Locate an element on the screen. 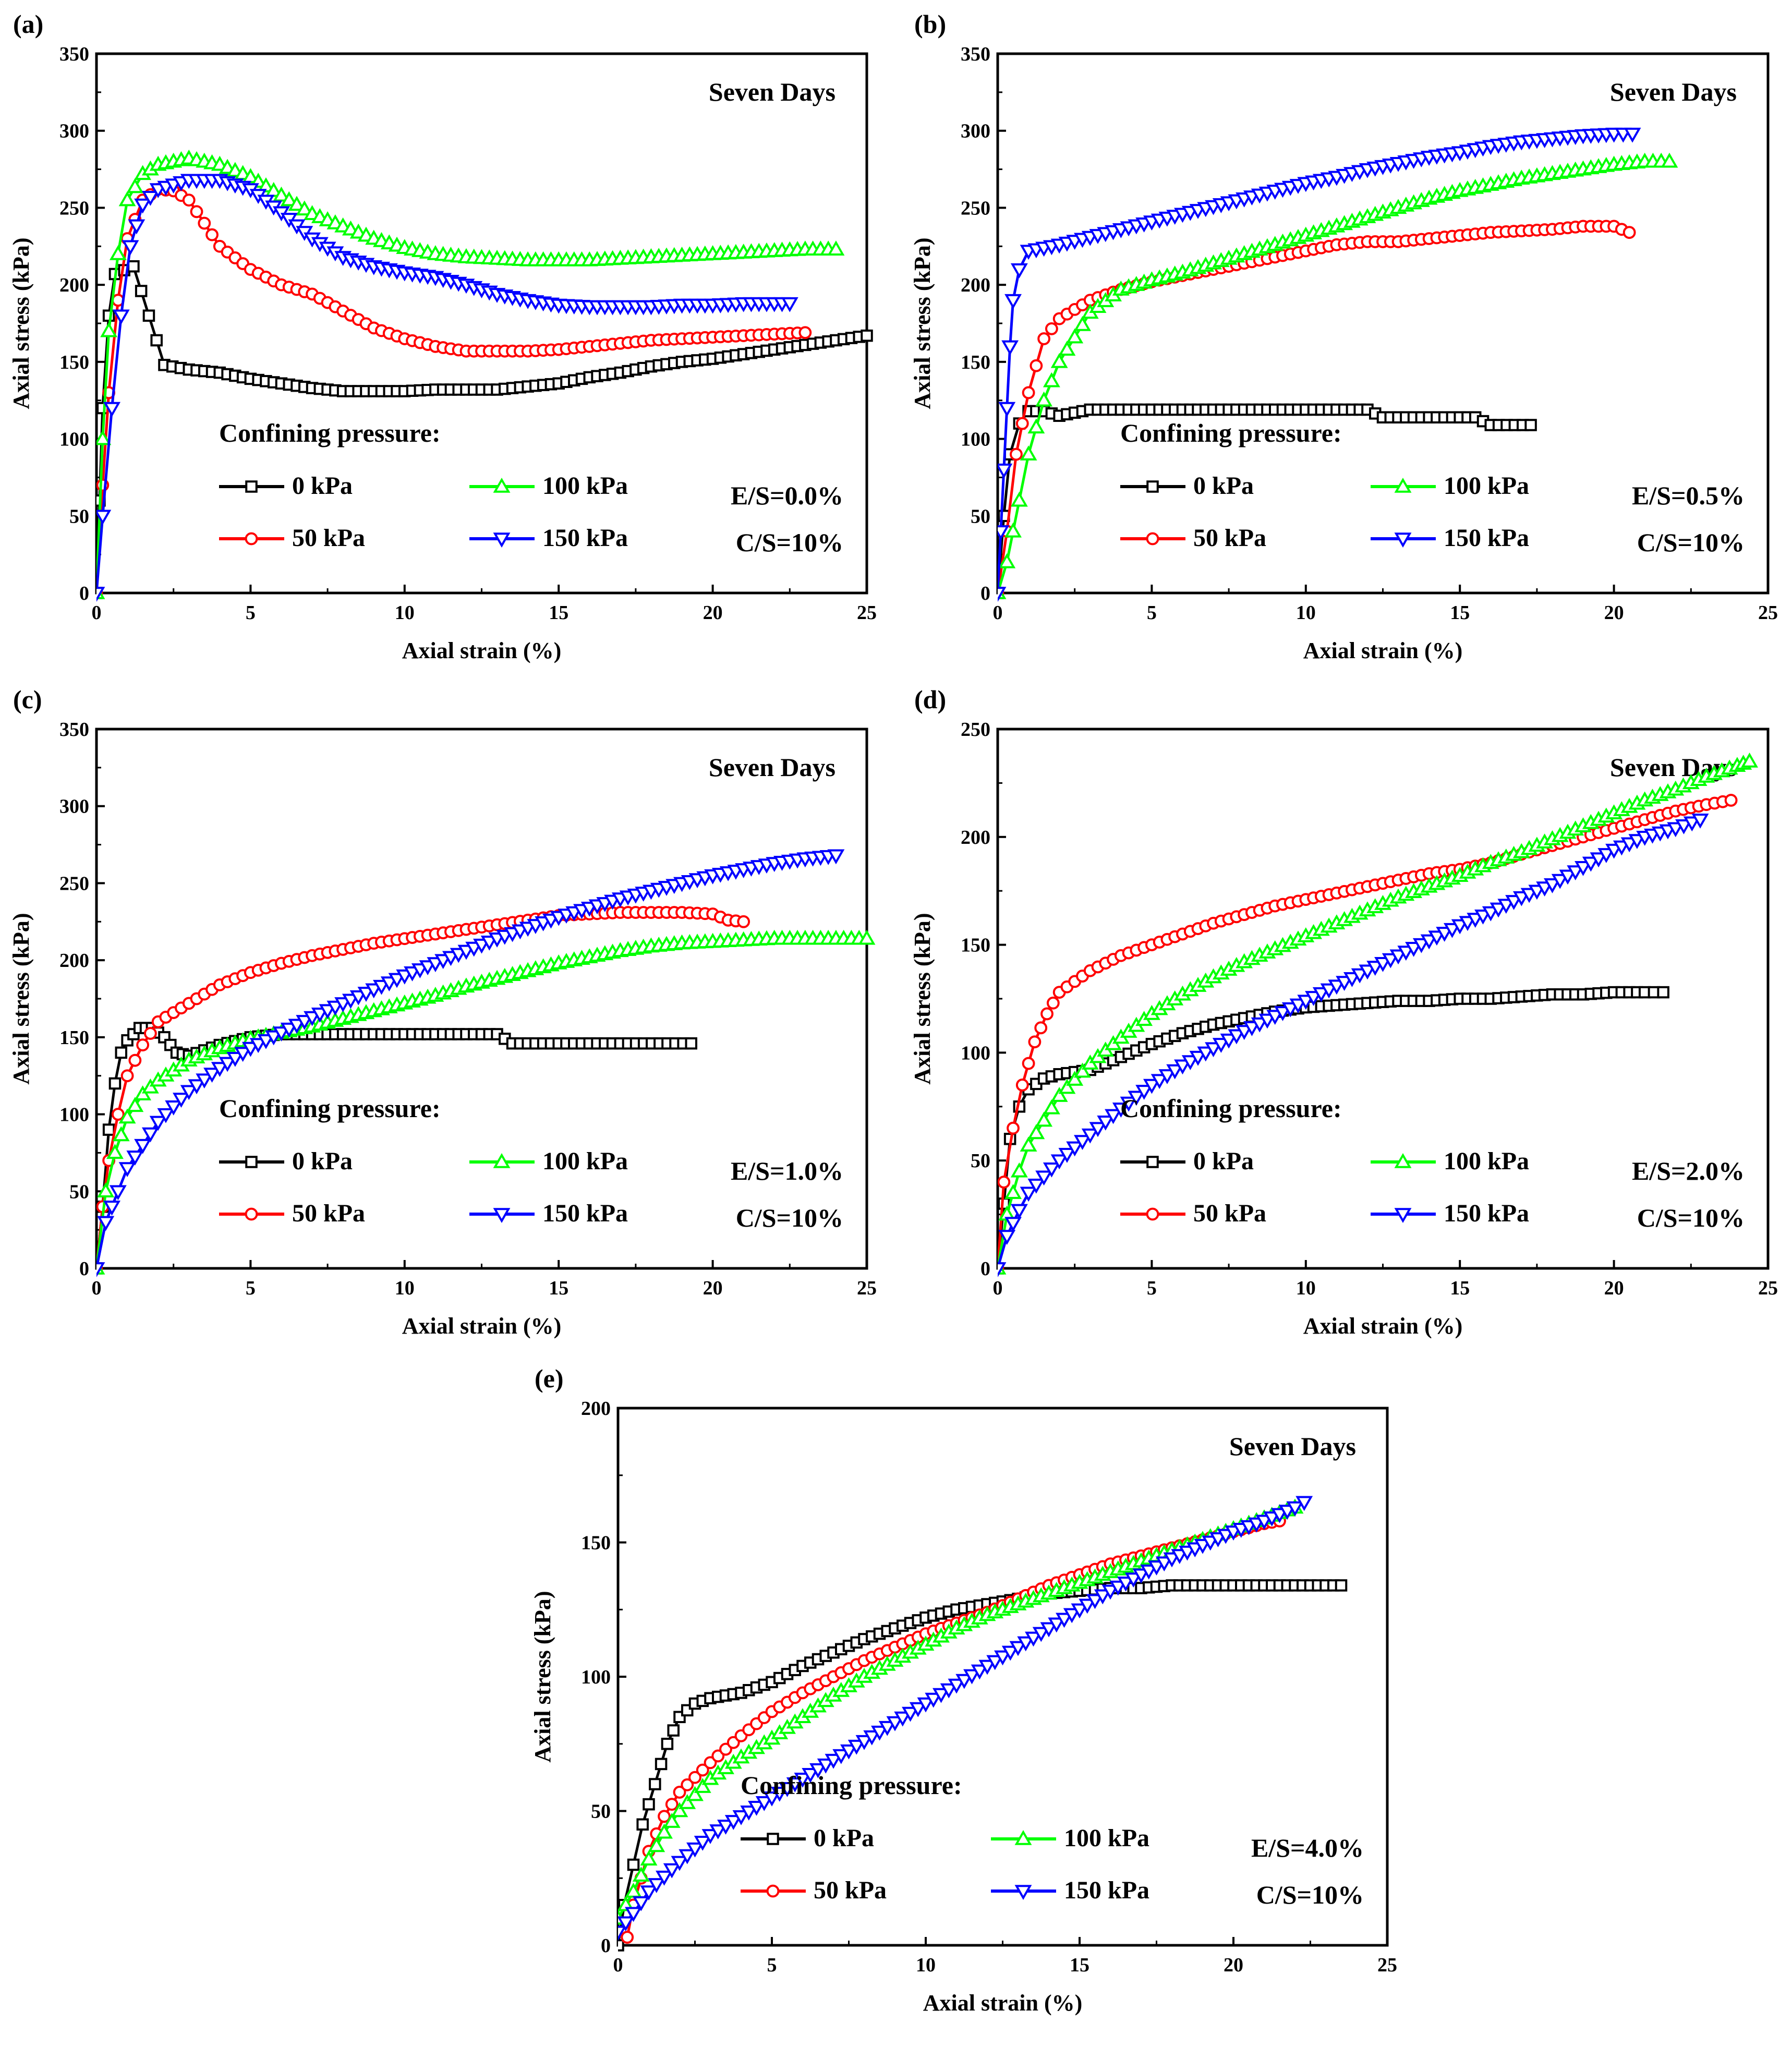  x-tick-label: 10 is located at coordinates (405, 1288).